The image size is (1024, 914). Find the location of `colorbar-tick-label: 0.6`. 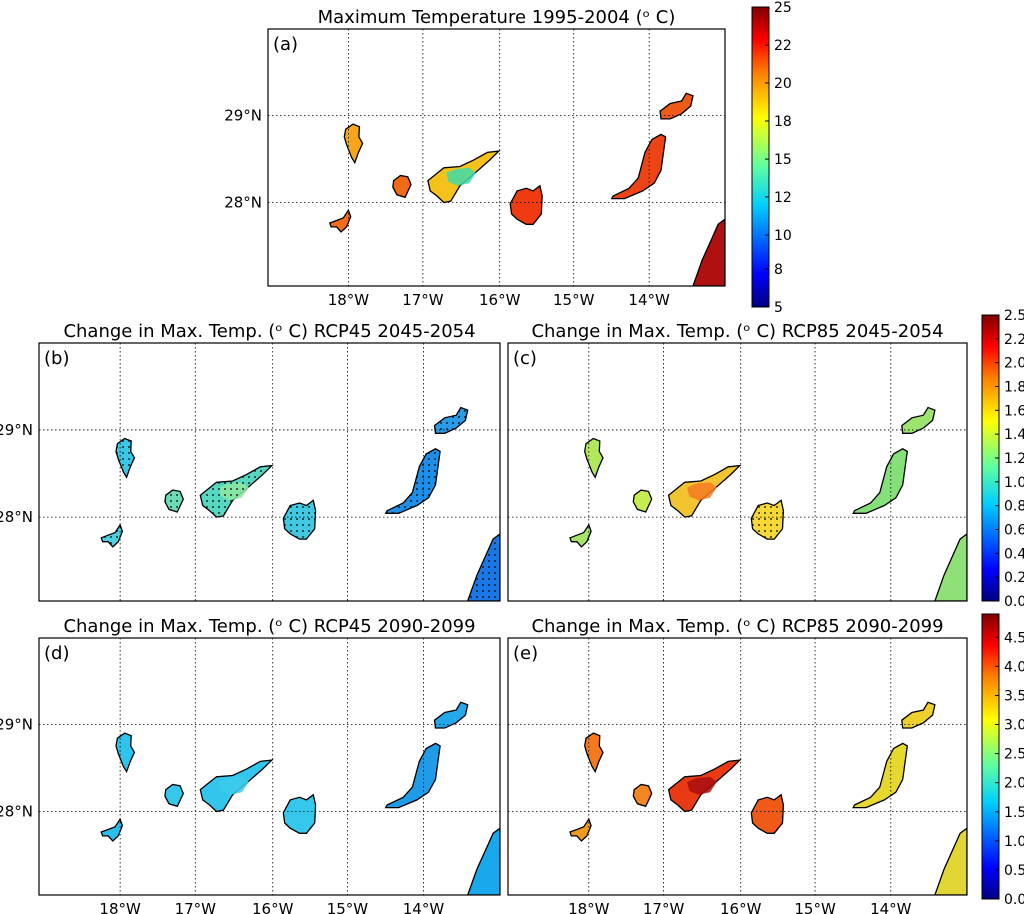

colorbar-tick-label: 0.6 is located at coordinates (1014, 531).